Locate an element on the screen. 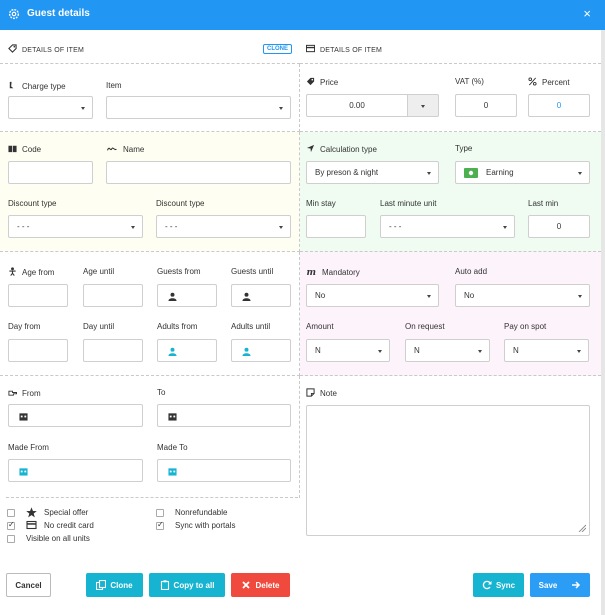  last-min-input: 0 is located at coordinates (559, 226).